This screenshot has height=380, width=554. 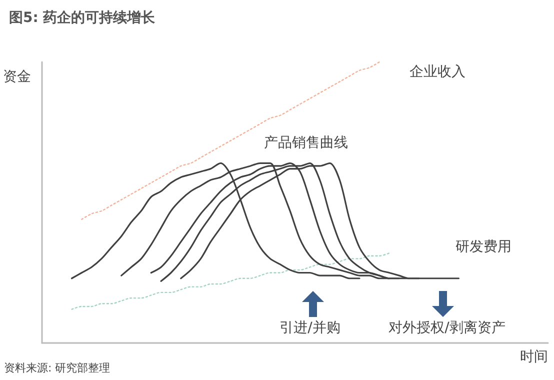 What do you see at coordinates (82, 18) in the screenshot?
I see `chart-title: 图5: 药企的可持续增长` at bounding box center [82, 18].